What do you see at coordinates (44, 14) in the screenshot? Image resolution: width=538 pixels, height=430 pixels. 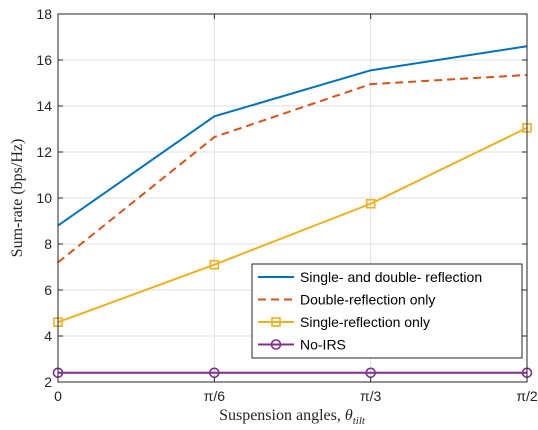 I see `y-tick-label: 18` at bounding box center [44, 14].